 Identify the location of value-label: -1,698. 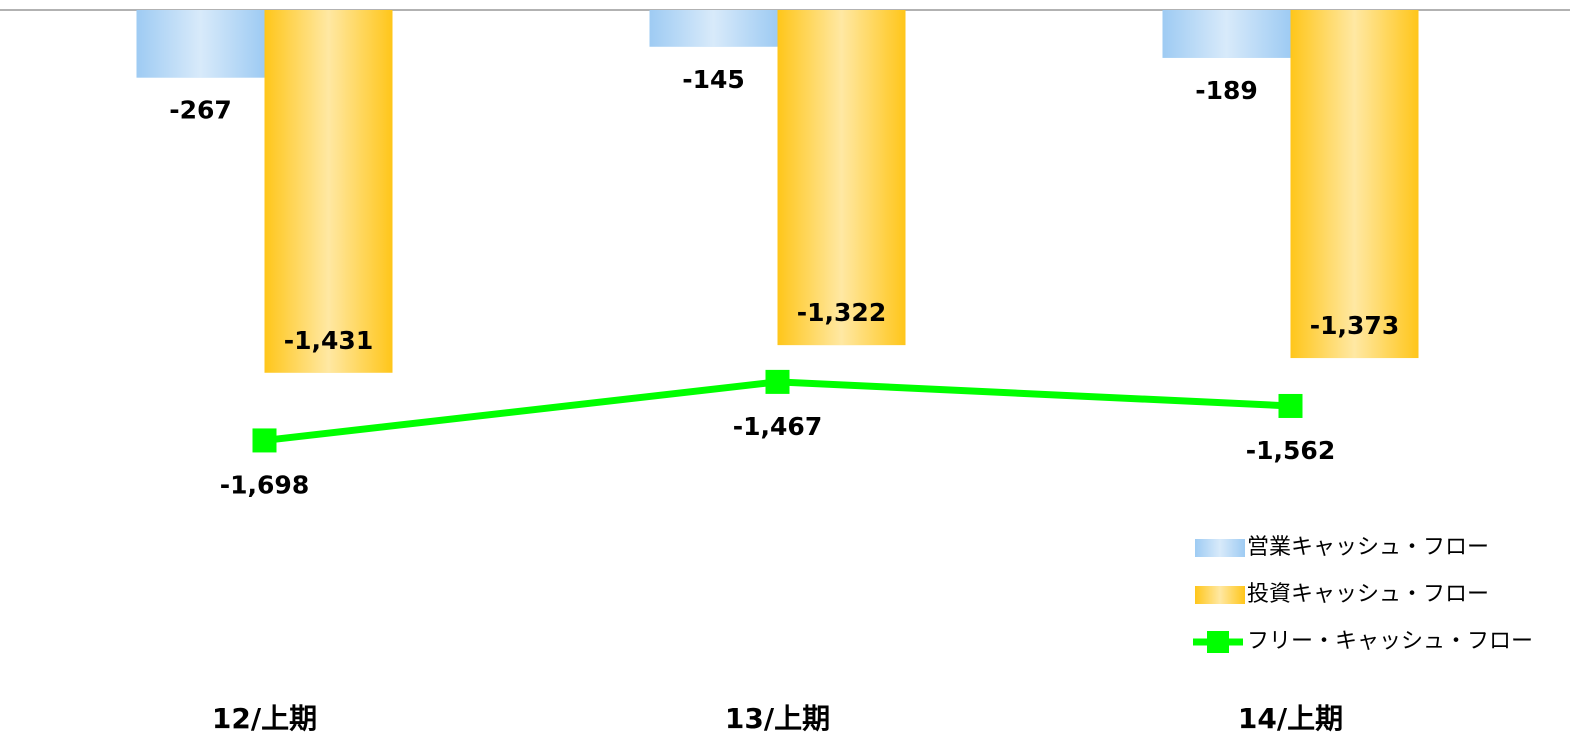
(264, 484).